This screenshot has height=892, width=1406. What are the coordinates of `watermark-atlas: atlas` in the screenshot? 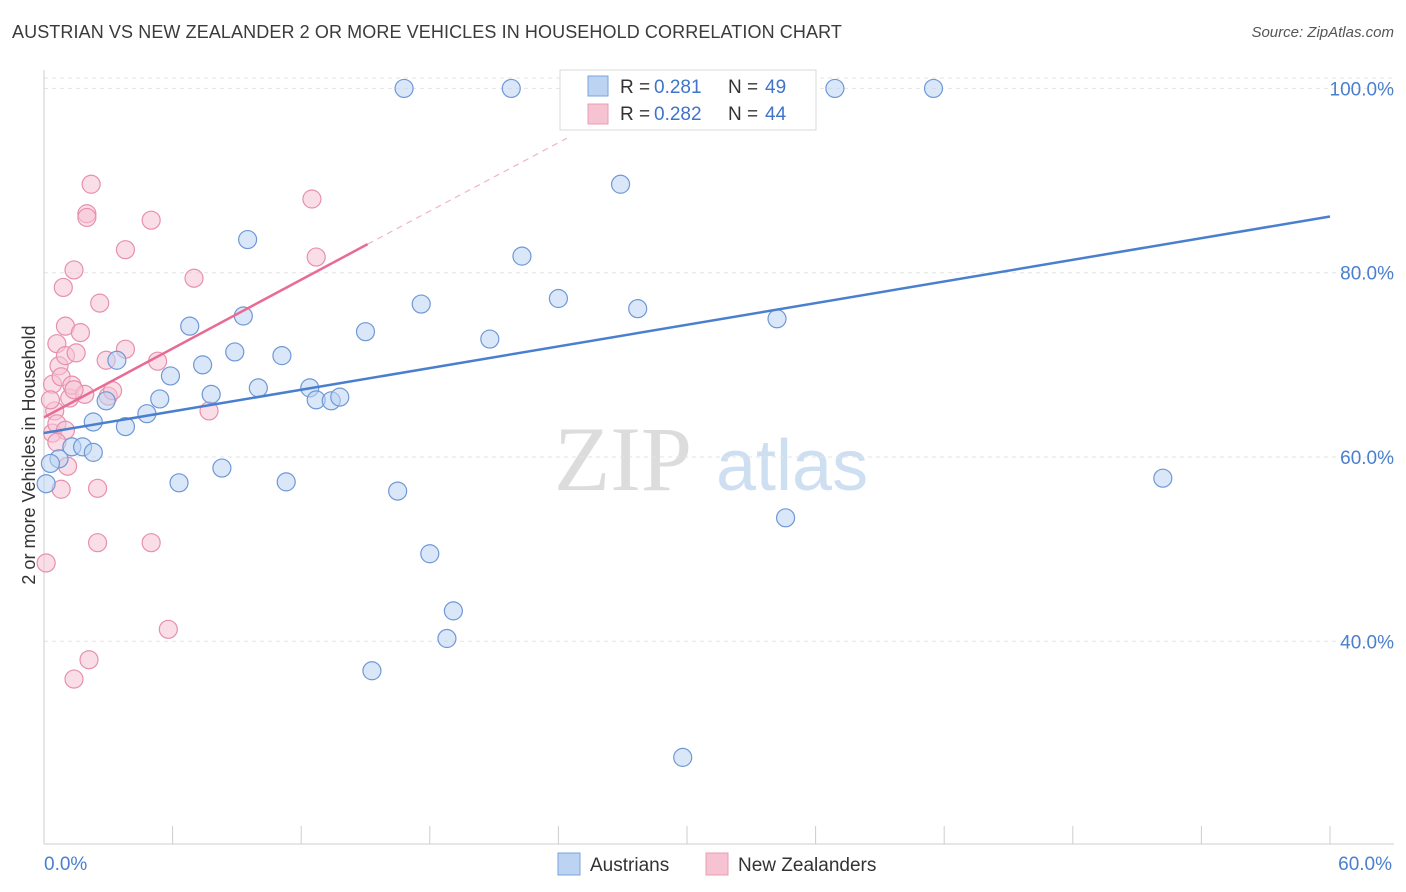 It's located at (792, 466).